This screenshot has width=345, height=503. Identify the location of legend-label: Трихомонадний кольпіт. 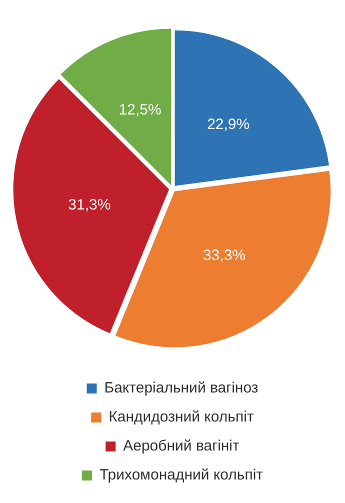
(181, 475).